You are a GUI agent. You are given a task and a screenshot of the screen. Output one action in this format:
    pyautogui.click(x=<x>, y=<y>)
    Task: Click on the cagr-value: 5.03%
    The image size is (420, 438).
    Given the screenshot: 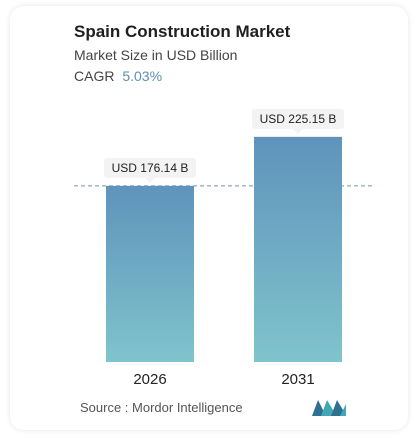 What is the action you would take?
    pyautogui.click(x=142, y=76)
    